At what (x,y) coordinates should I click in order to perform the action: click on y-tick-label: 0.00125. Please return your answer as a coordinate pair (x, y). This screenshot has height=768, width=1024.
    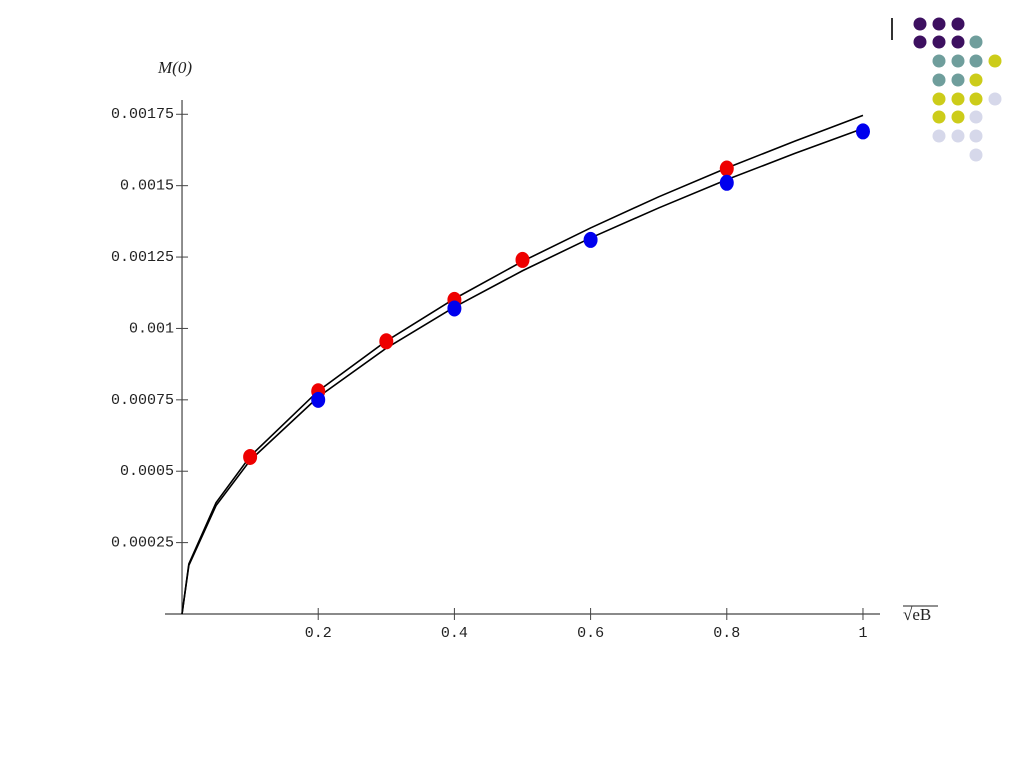
    Looking at the image, I should click on (142, 257).